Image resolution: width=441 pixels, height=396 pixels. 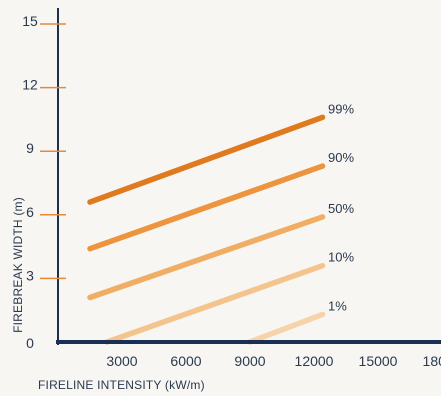 What do you see at coordinates (30, 275) in the screenshot?
I see `y-tick-label-3: 3` at bounding box center [30, 275].